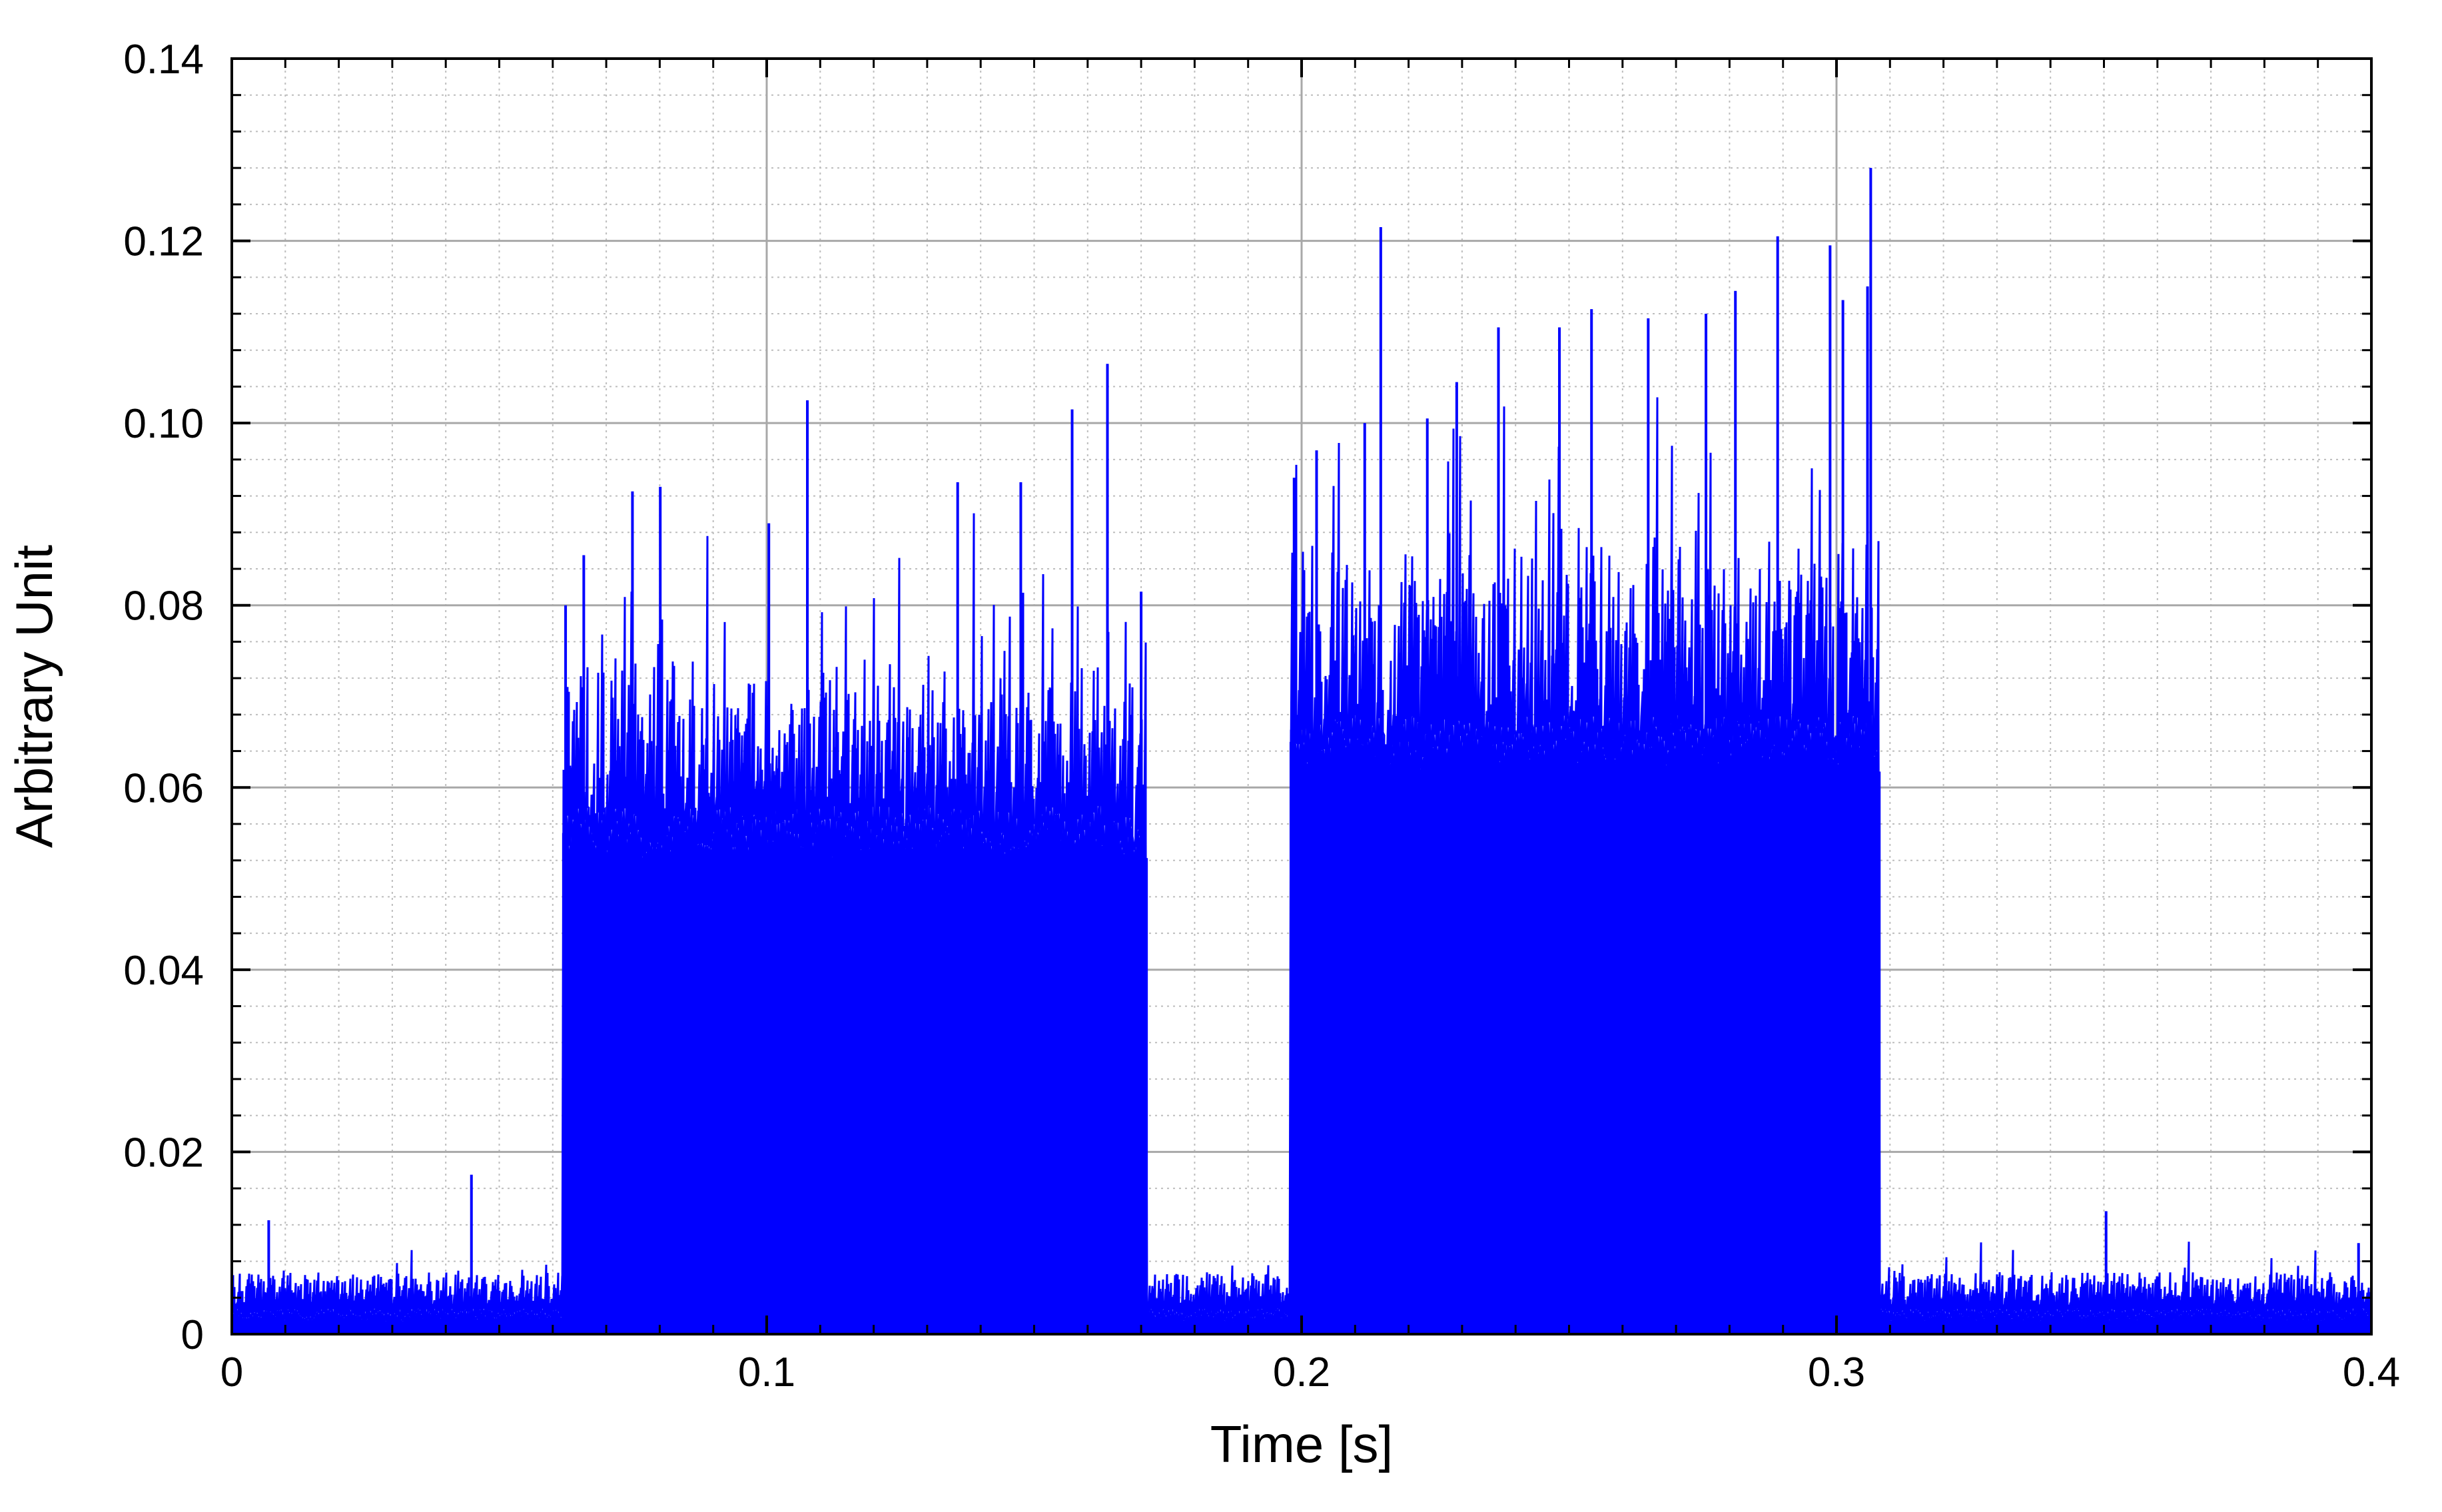 Image resolution: width=2442 pixels, height=1512 pixels. What do you see at coordinates (163, 424) in the screenshot?
I see `y-tick-label: 0.10` at bounding box center [163, 424].